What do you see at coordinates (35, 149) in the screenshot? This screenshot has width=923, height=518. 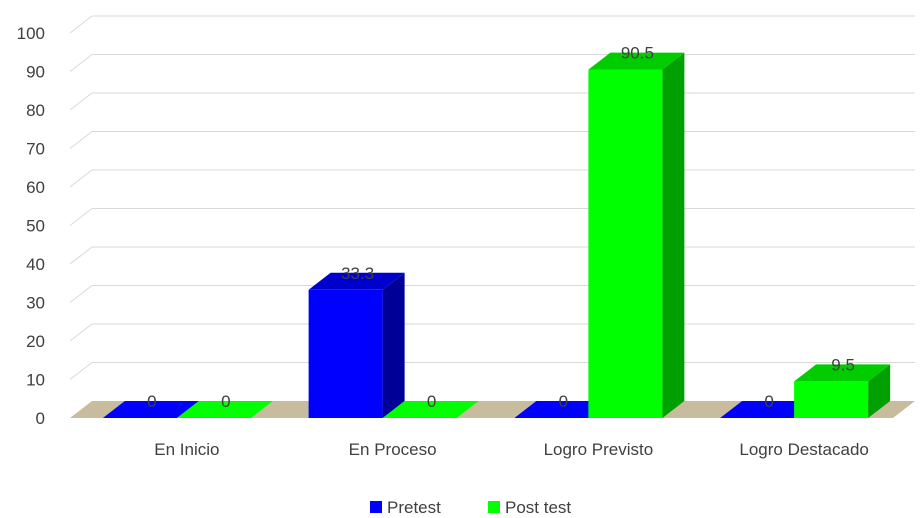 I see `y-tick-label: 70` at bounding box center [35, 149].